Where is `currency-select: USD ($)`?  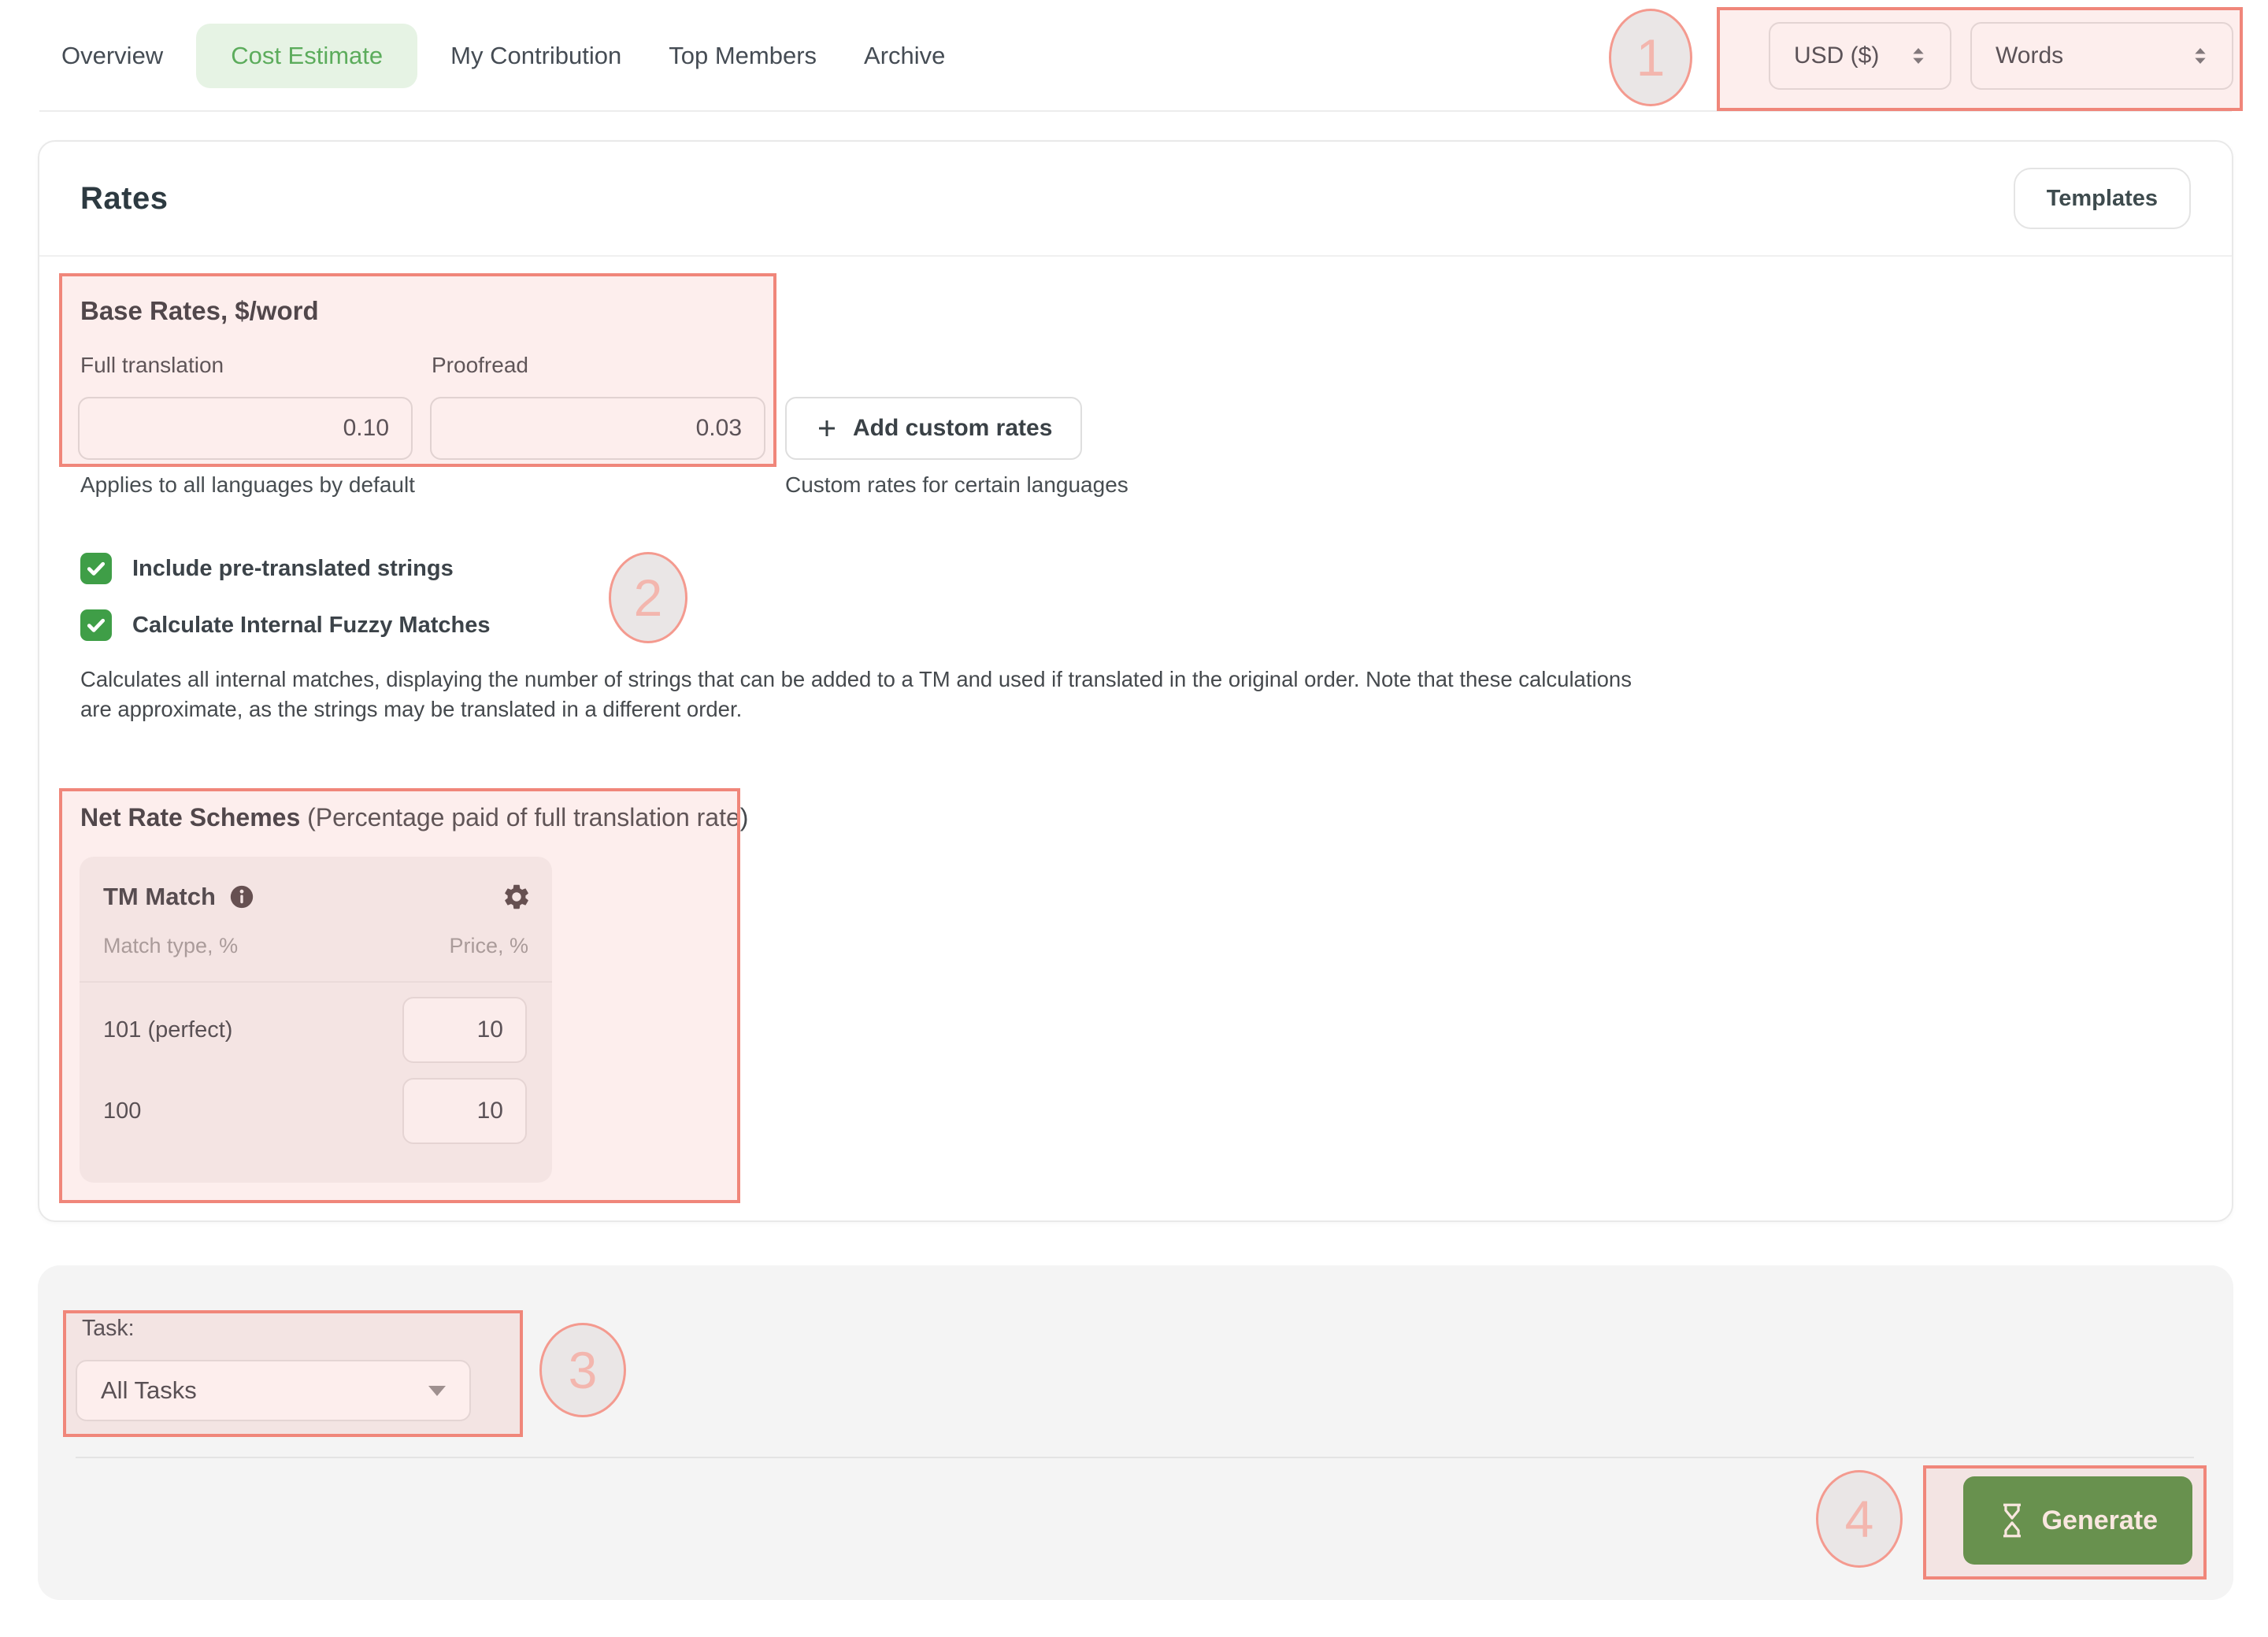 currency-select: USD ($) is located at coordinates (1860, 56).